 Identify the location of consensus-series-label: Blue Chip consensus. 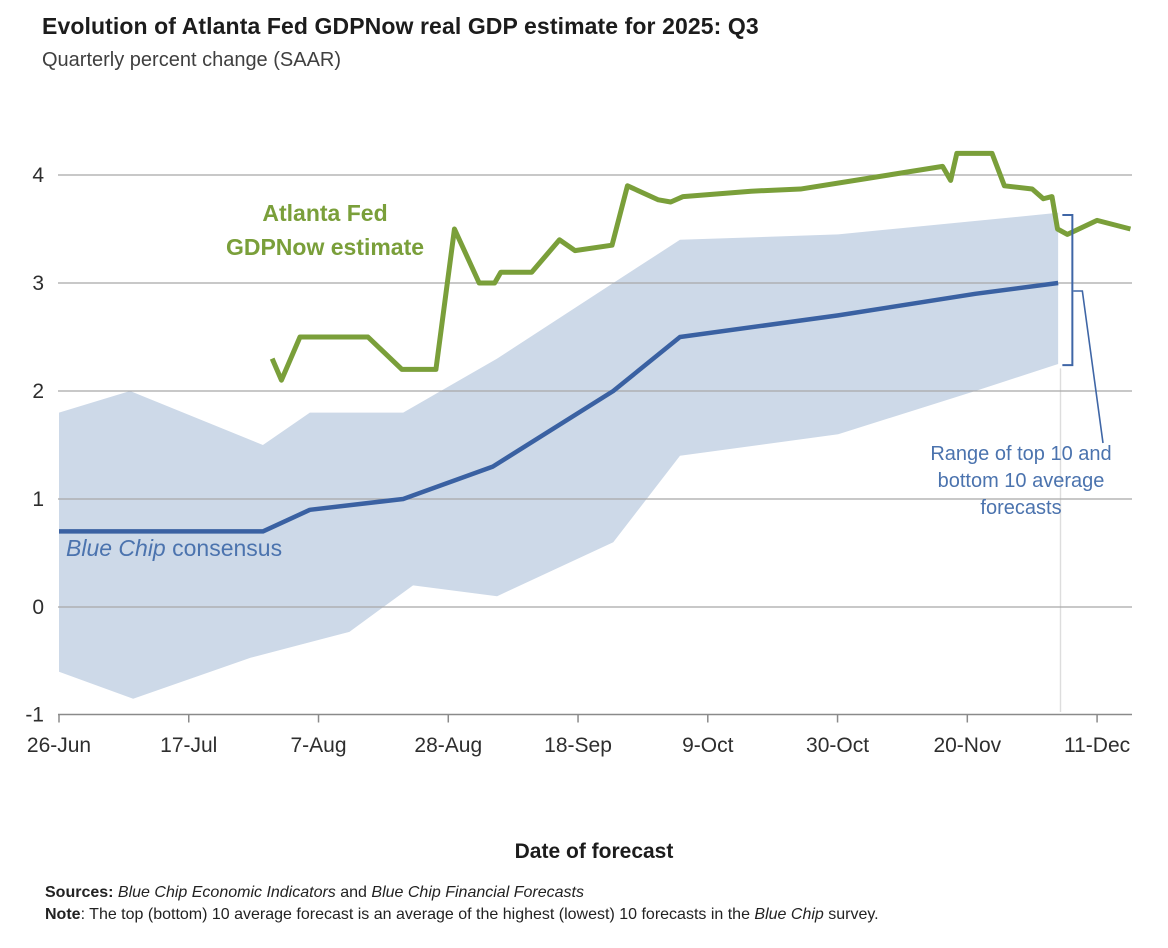
(174, 548).